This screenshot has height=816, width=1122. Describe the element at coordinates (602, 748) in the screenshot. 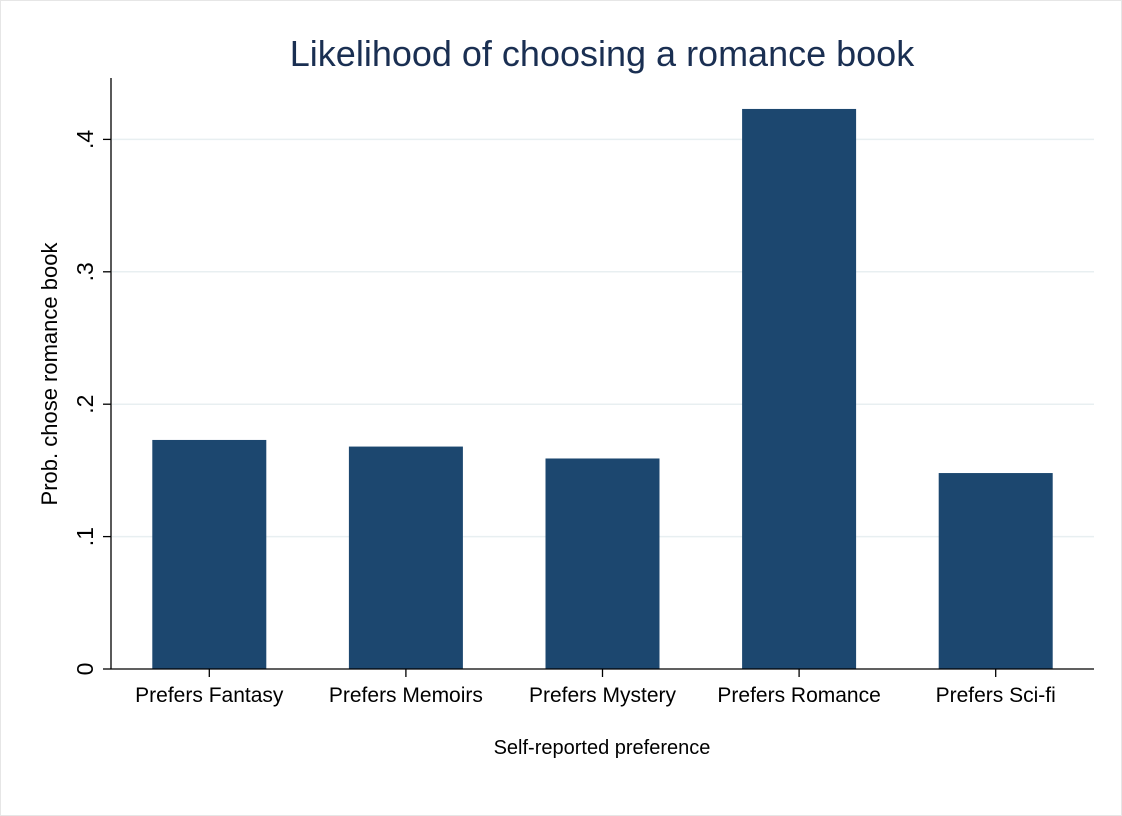

I see `x-axis-title: Self-reported preference` at that location.